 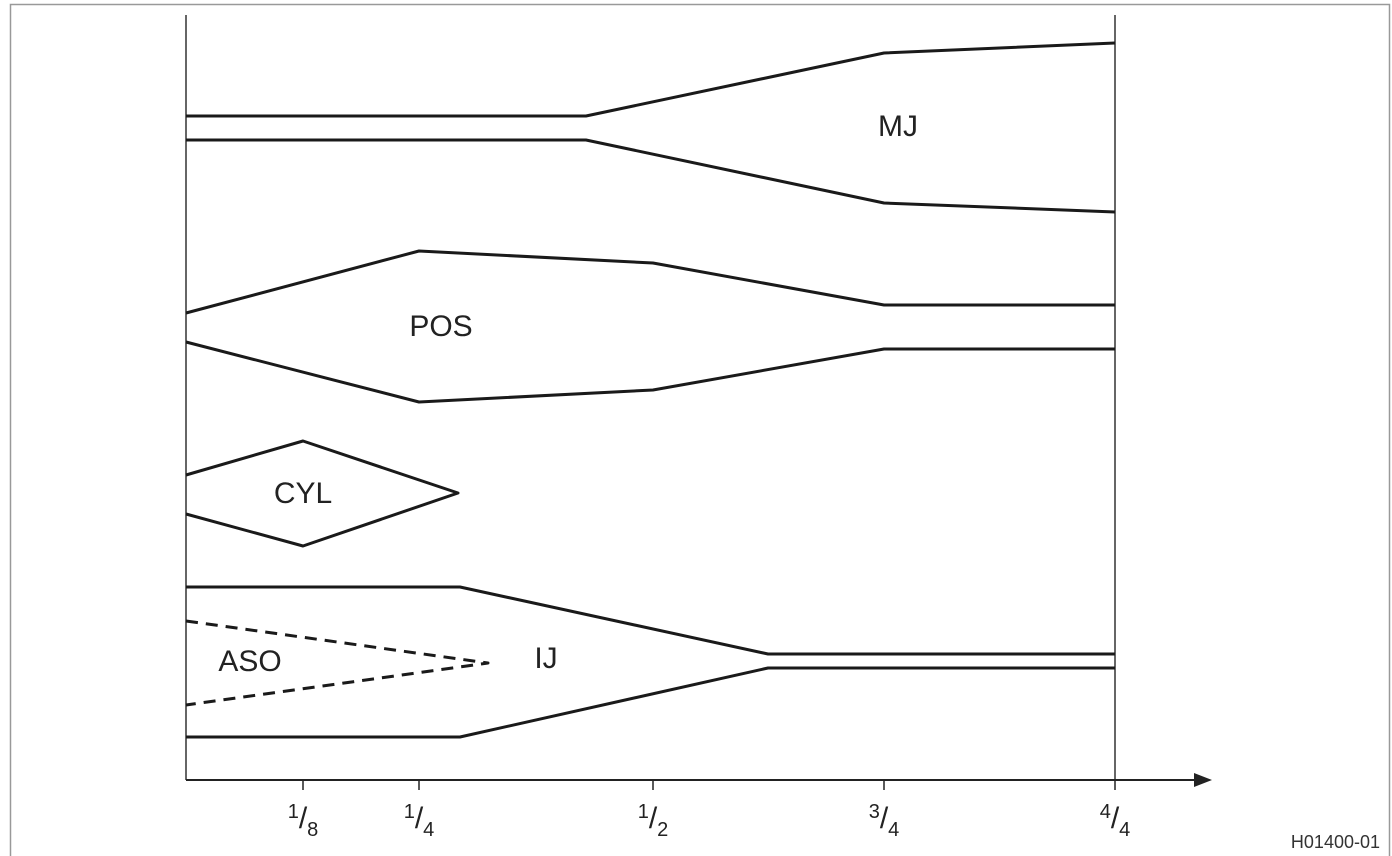 What do you see at coordinates (650, 620) in the screenshot?
I see `ij-top` at bounding box center [650, 620].